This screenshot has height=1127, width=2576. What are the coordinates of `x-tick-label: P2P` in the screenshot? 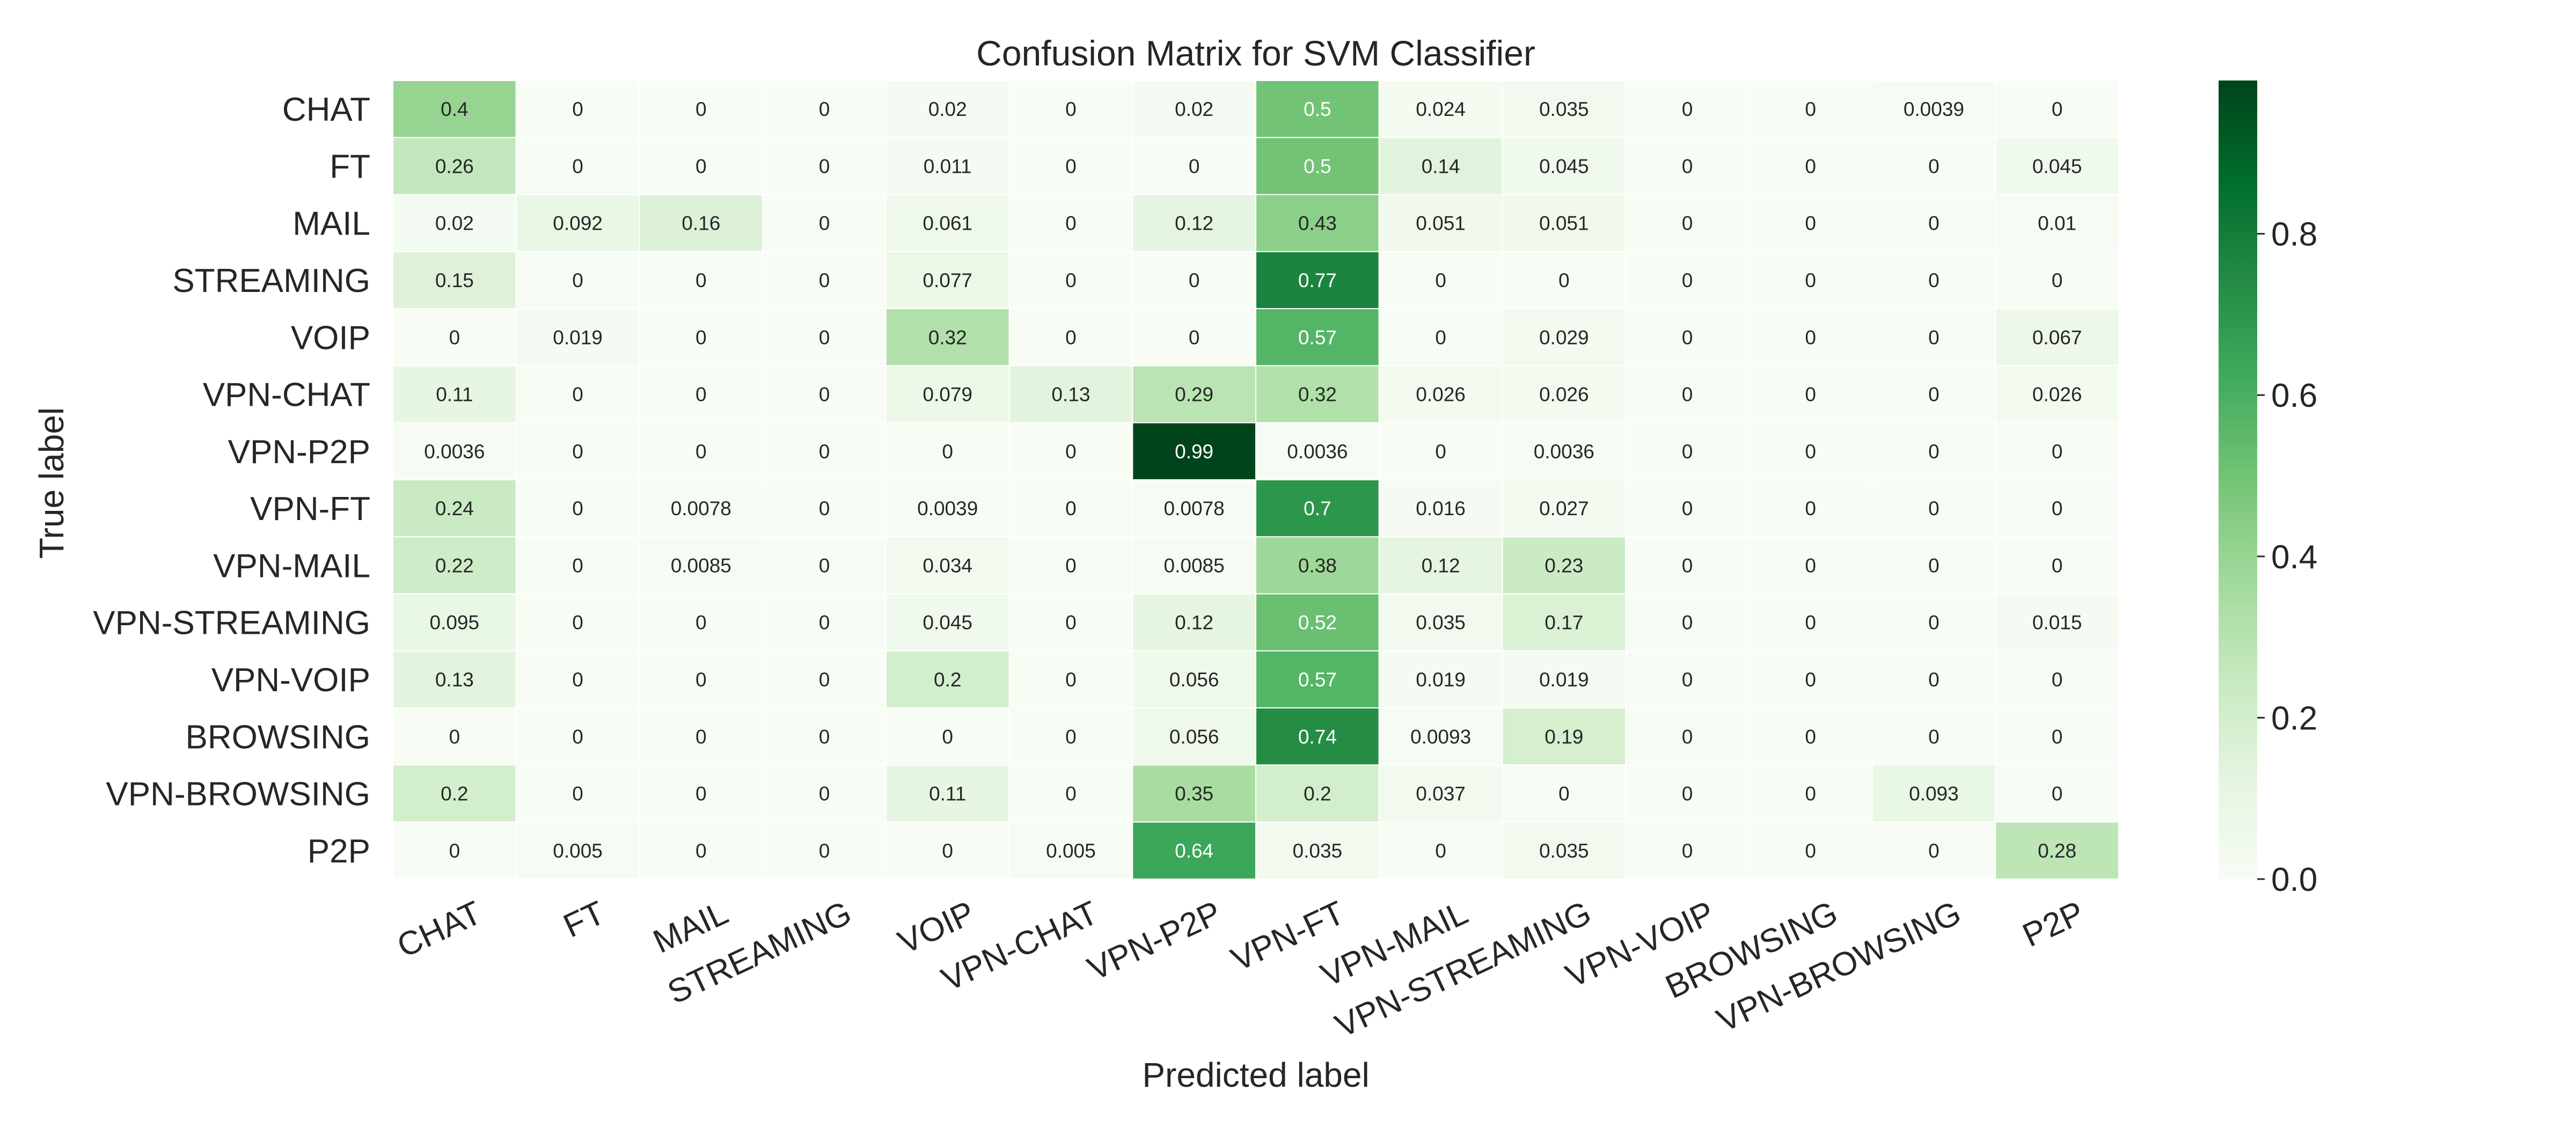 It's located at (2053, 924).